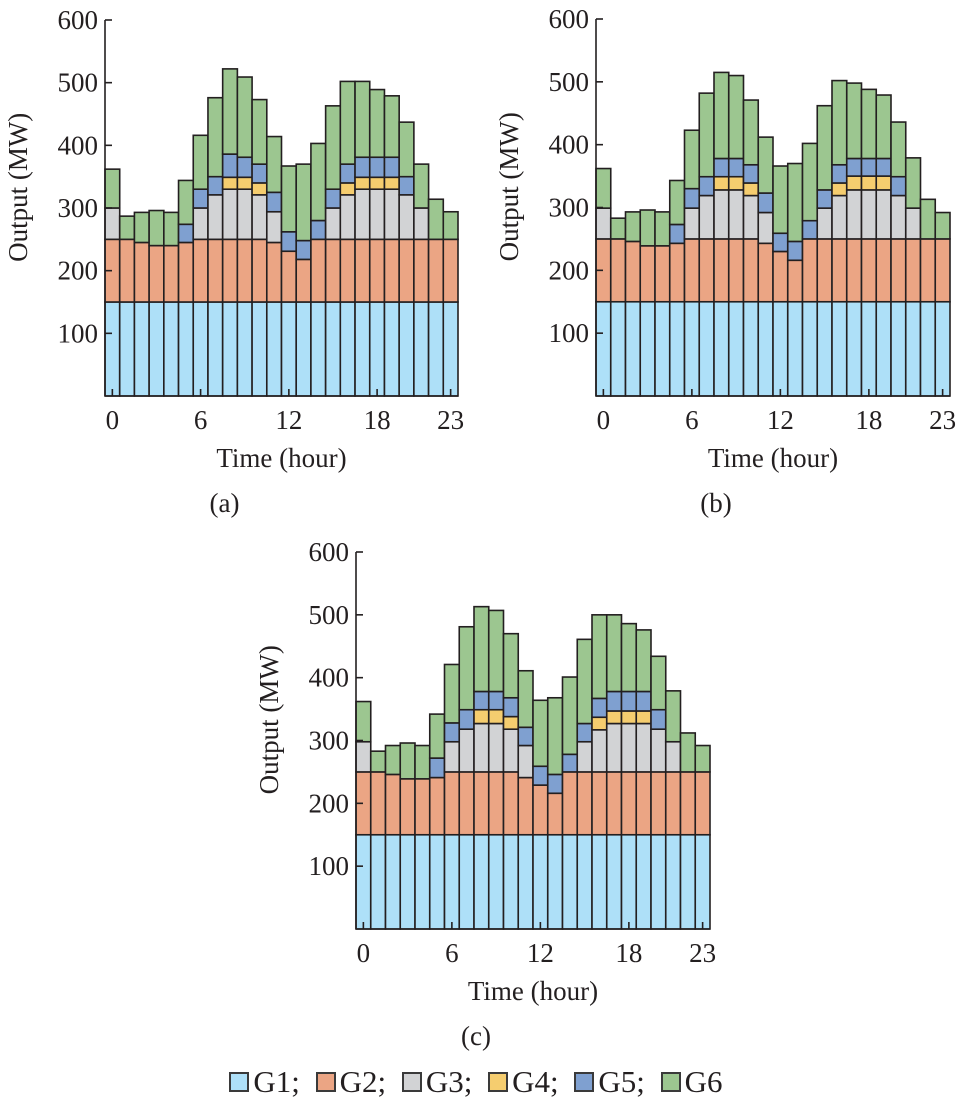  Describe the element at coordinates (450, 420) in the screenshot. I see `x-tick-label: 23` at that location.